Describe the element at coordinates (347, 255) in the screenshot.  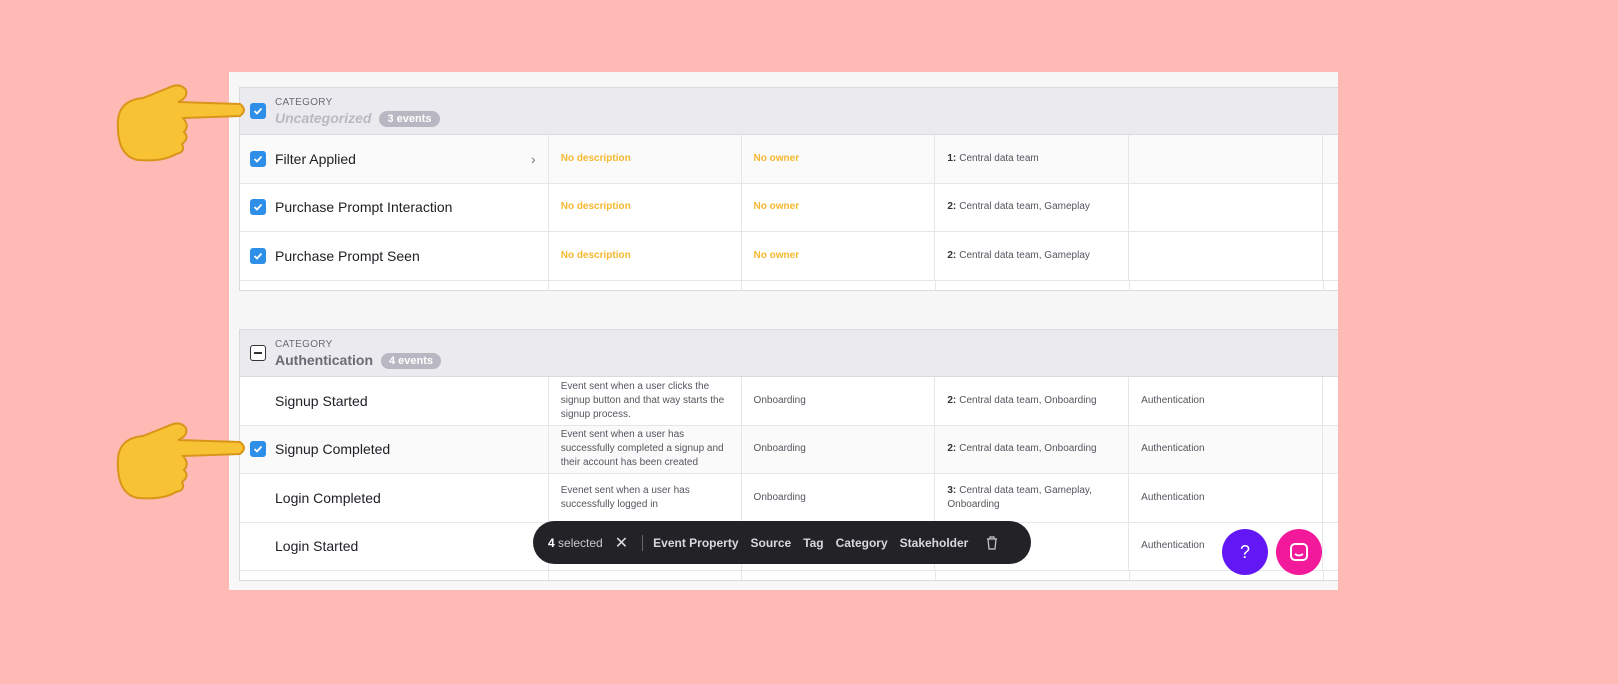
I see `event-name: Purchase Prompt Seen` at that location.